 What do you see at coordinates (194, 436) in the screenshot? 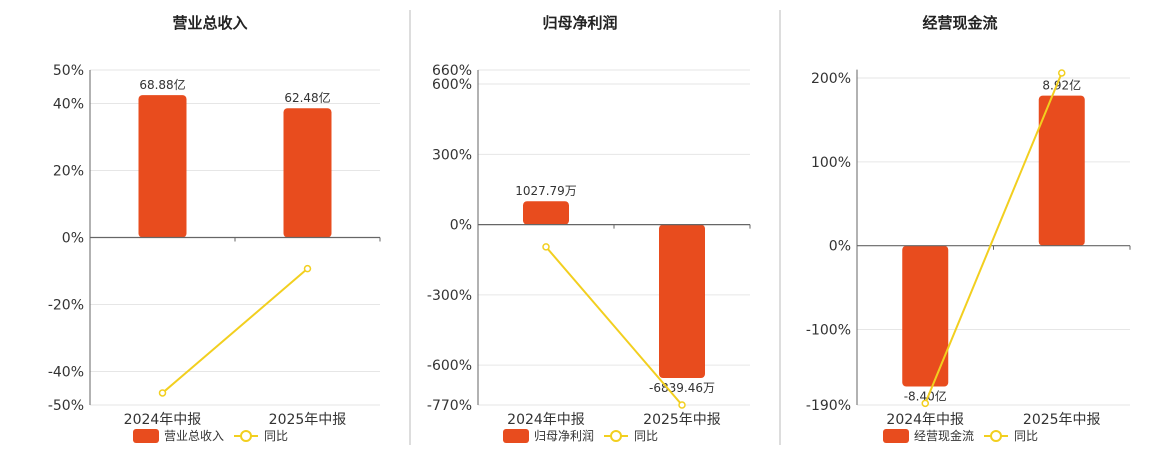
I see `legend-bar-label: 营业总收入` at bounding box center [194, 436].